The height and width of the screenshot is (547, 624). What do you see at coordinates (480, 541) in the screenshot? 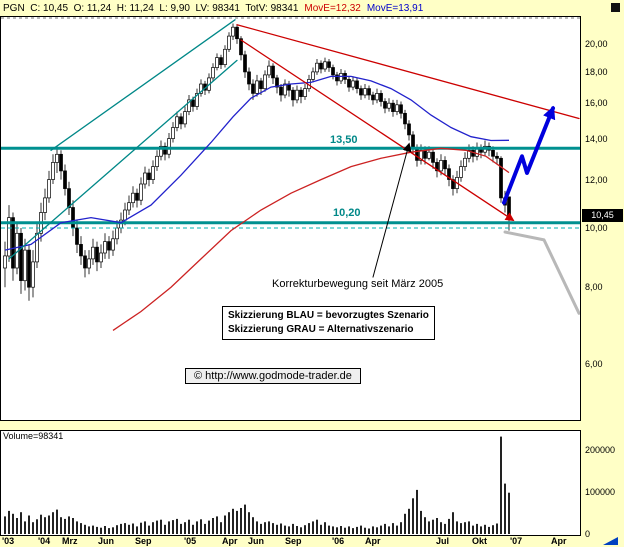
I see `x-axis-tick-label: Okt` at bounding box center [480, 541].